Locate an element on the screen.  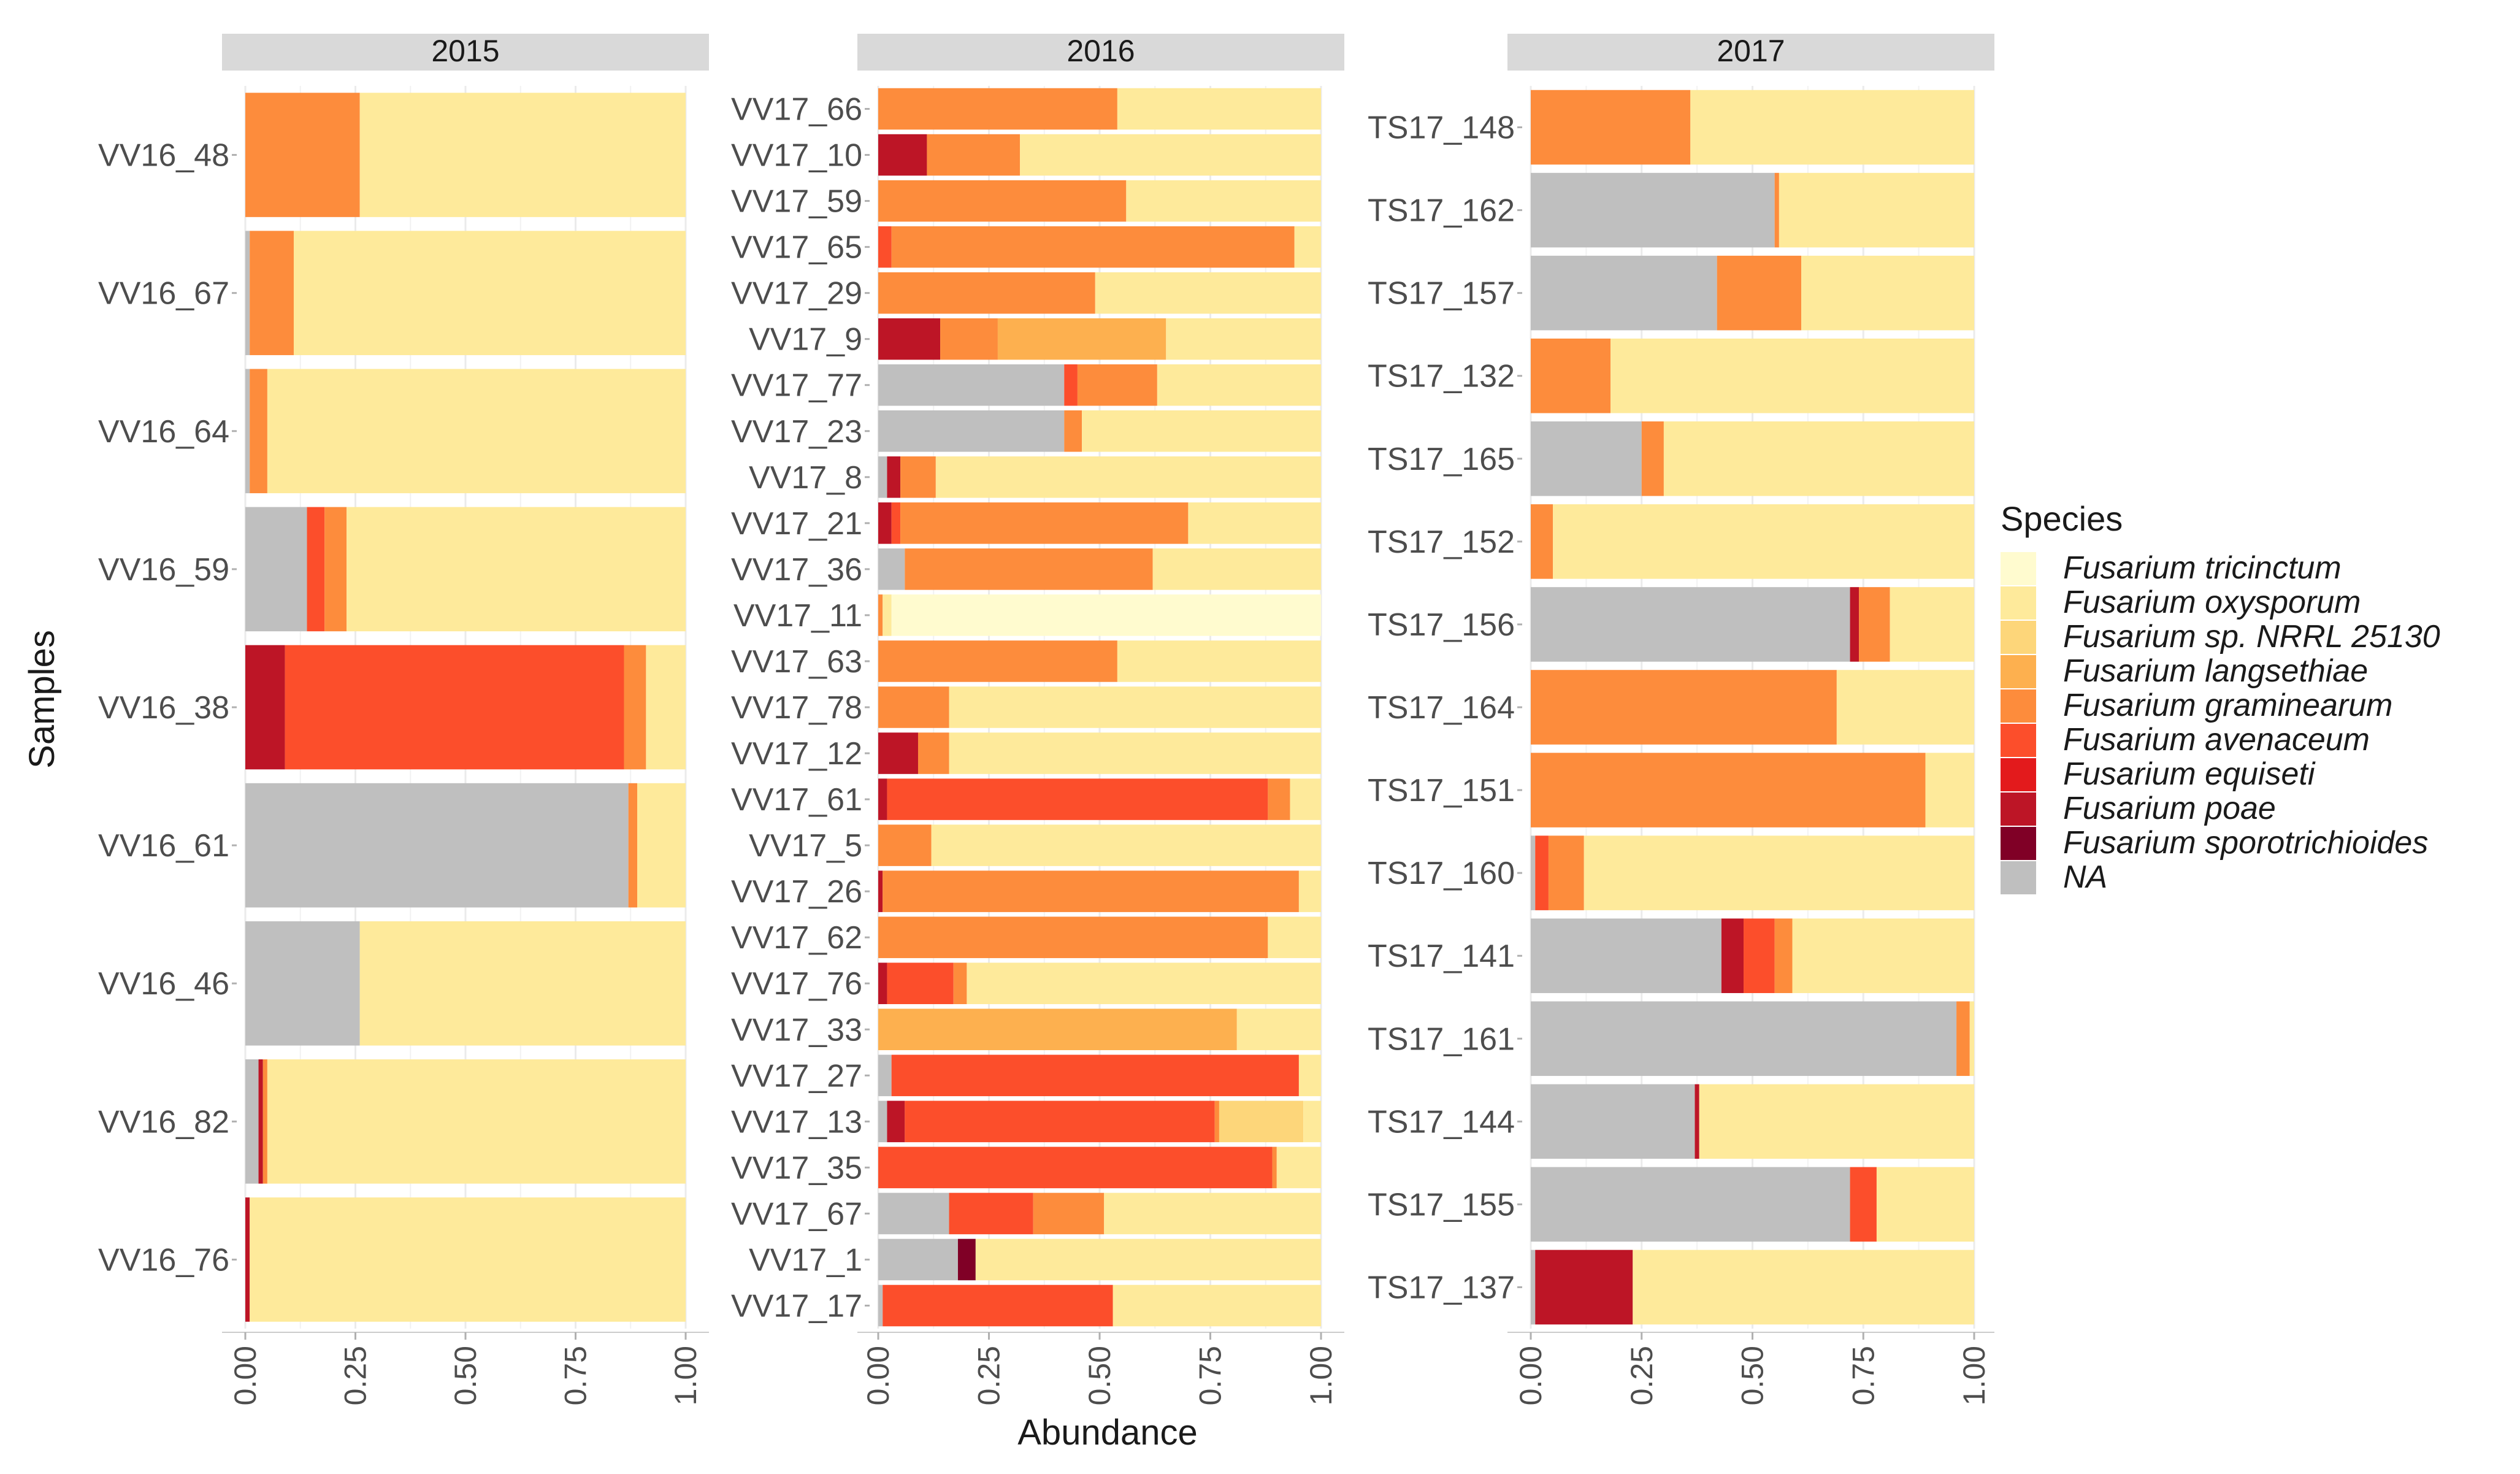
y-tick-label: VV17_65 is located at coordinates (796, 248).